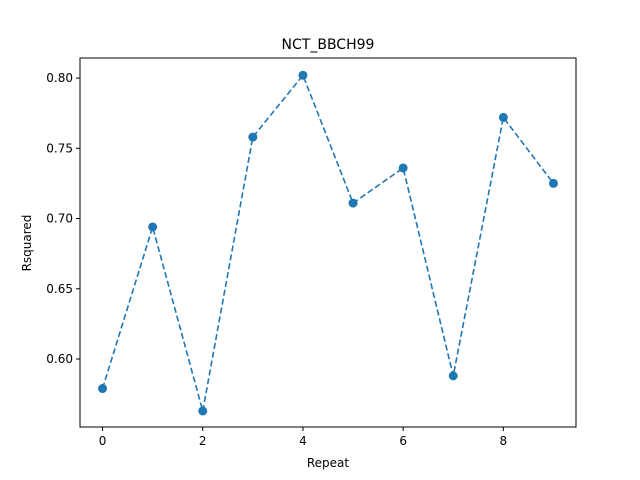 The width and height of the screenshot is (640, 480). What do you see at coordinates (328, 463) in the screenshot?
I see `x-axis-label: Repeat` at bounding box center [328, 463].